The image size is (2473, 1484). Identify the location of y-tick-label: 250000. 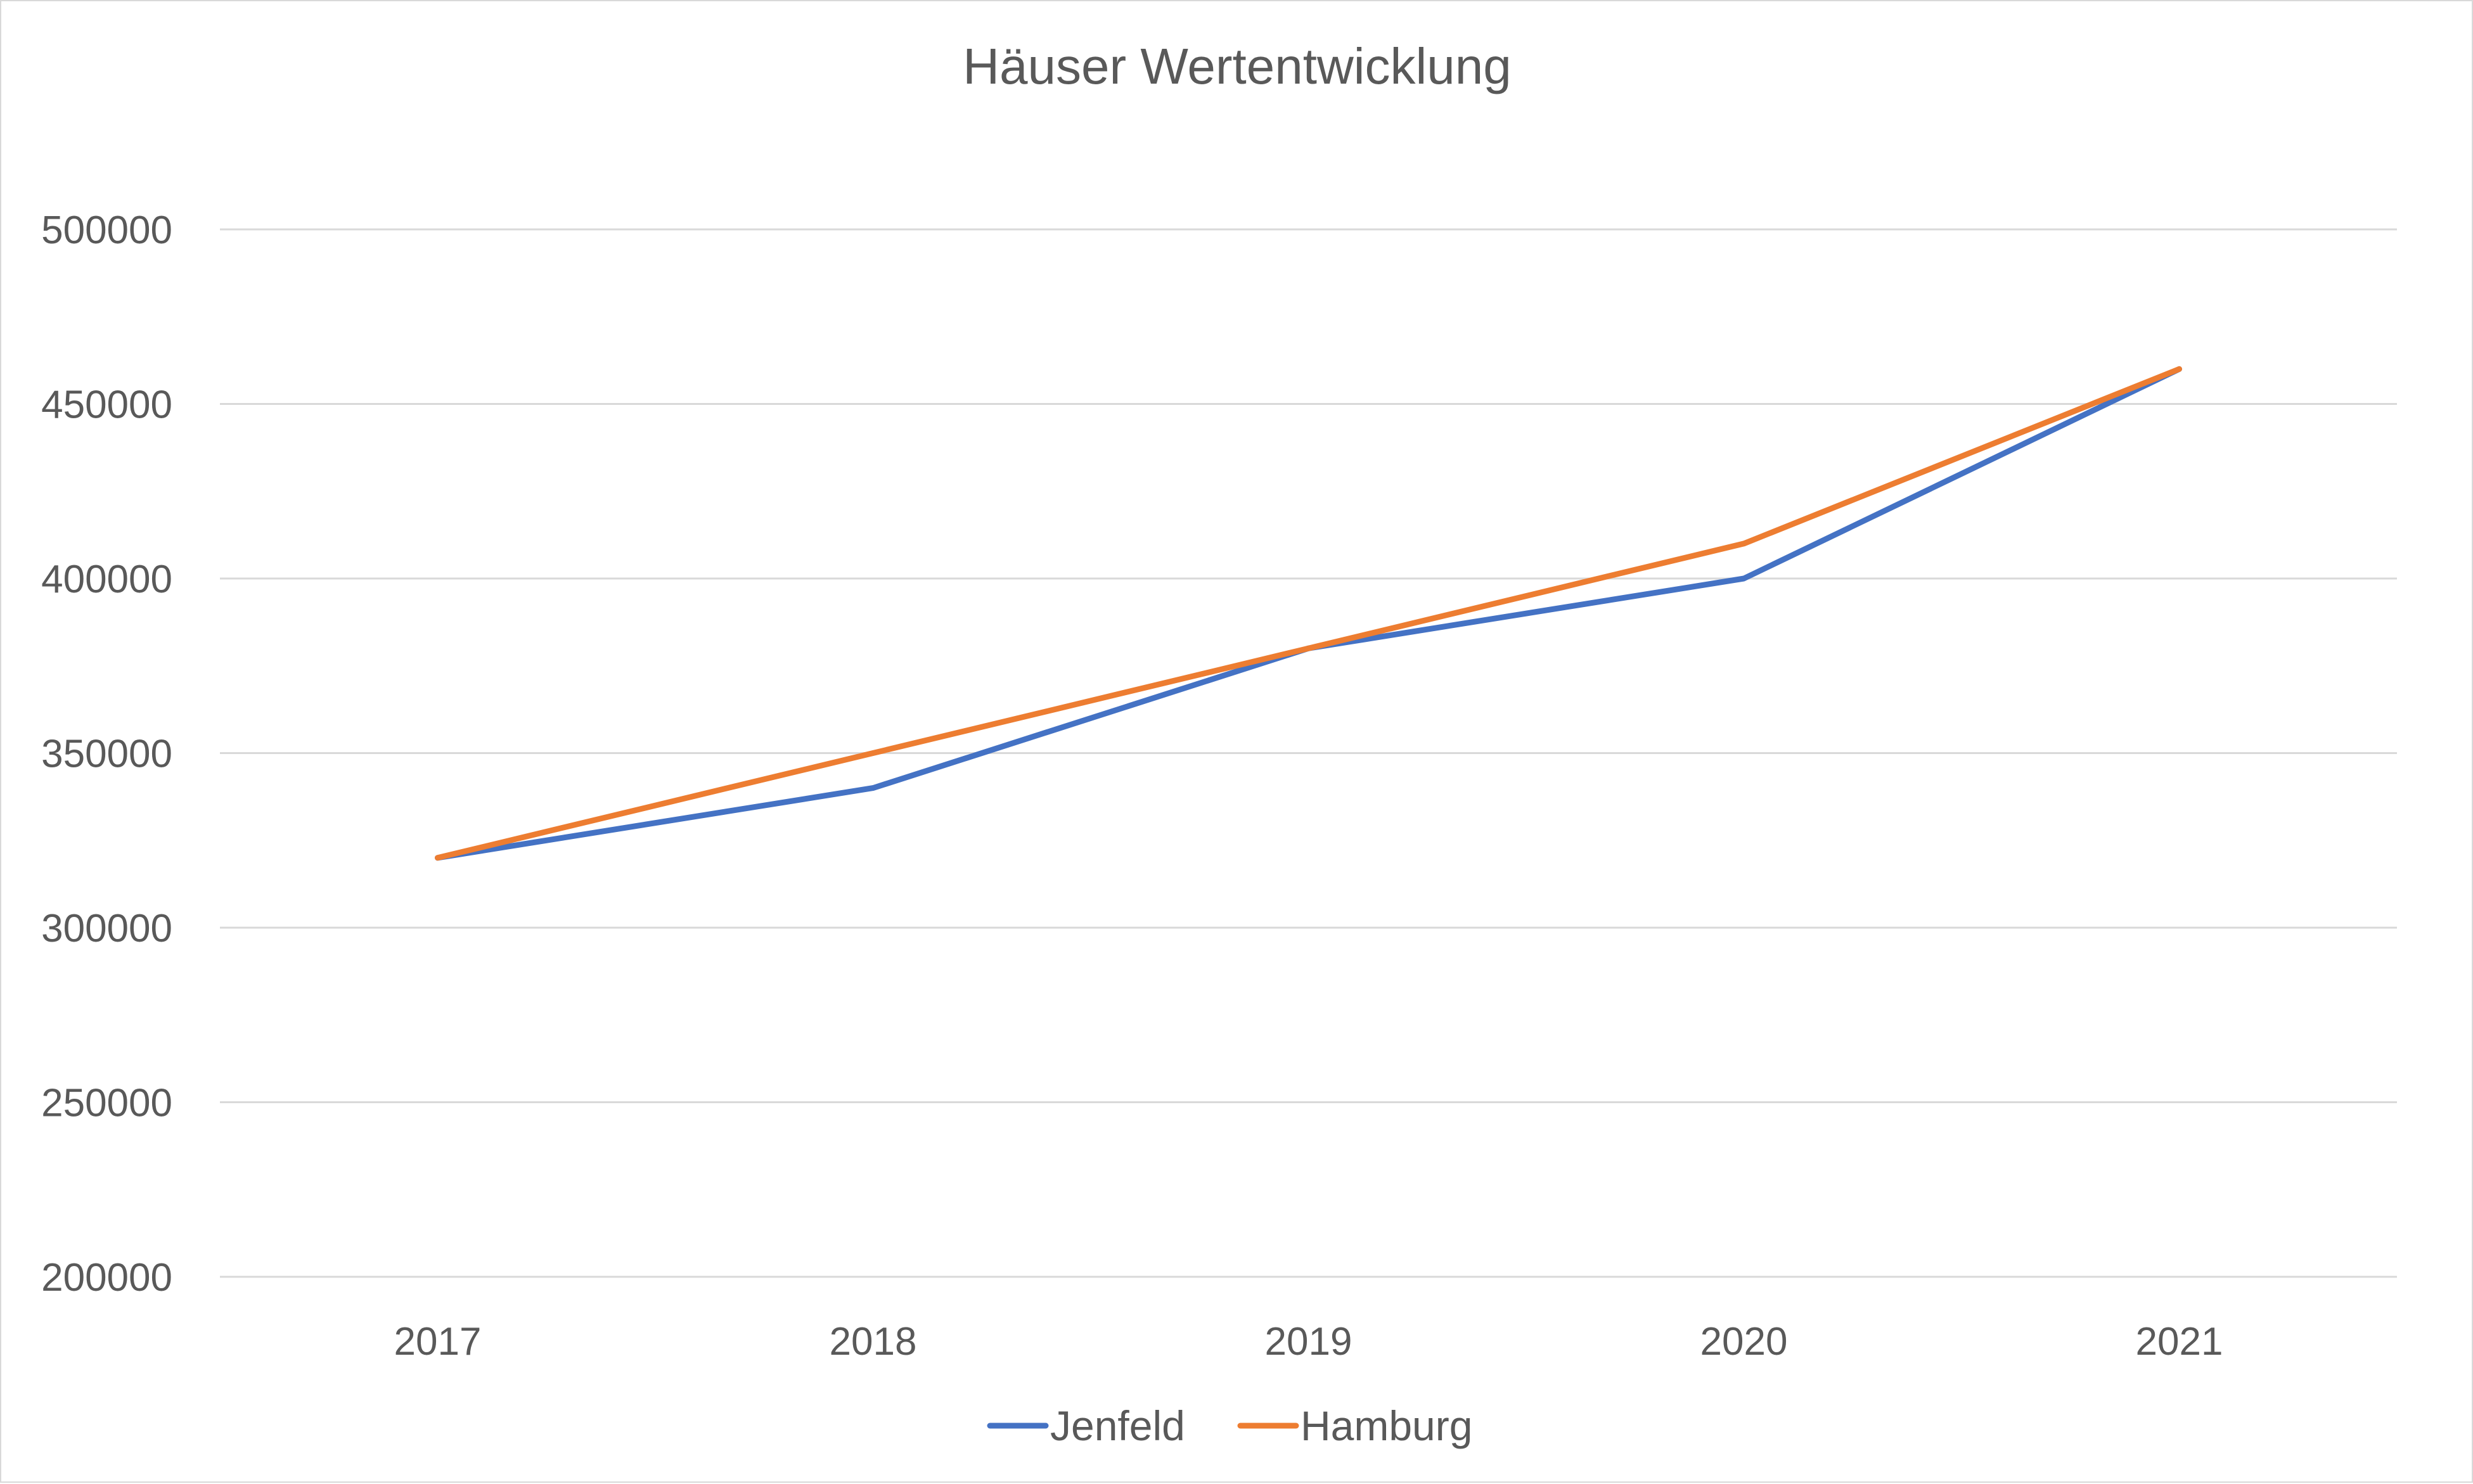
(106, 1103).